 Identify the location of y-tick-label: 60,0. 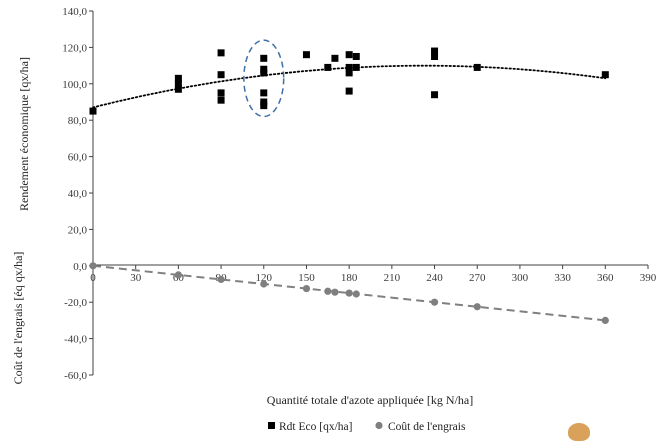
(78, 158).